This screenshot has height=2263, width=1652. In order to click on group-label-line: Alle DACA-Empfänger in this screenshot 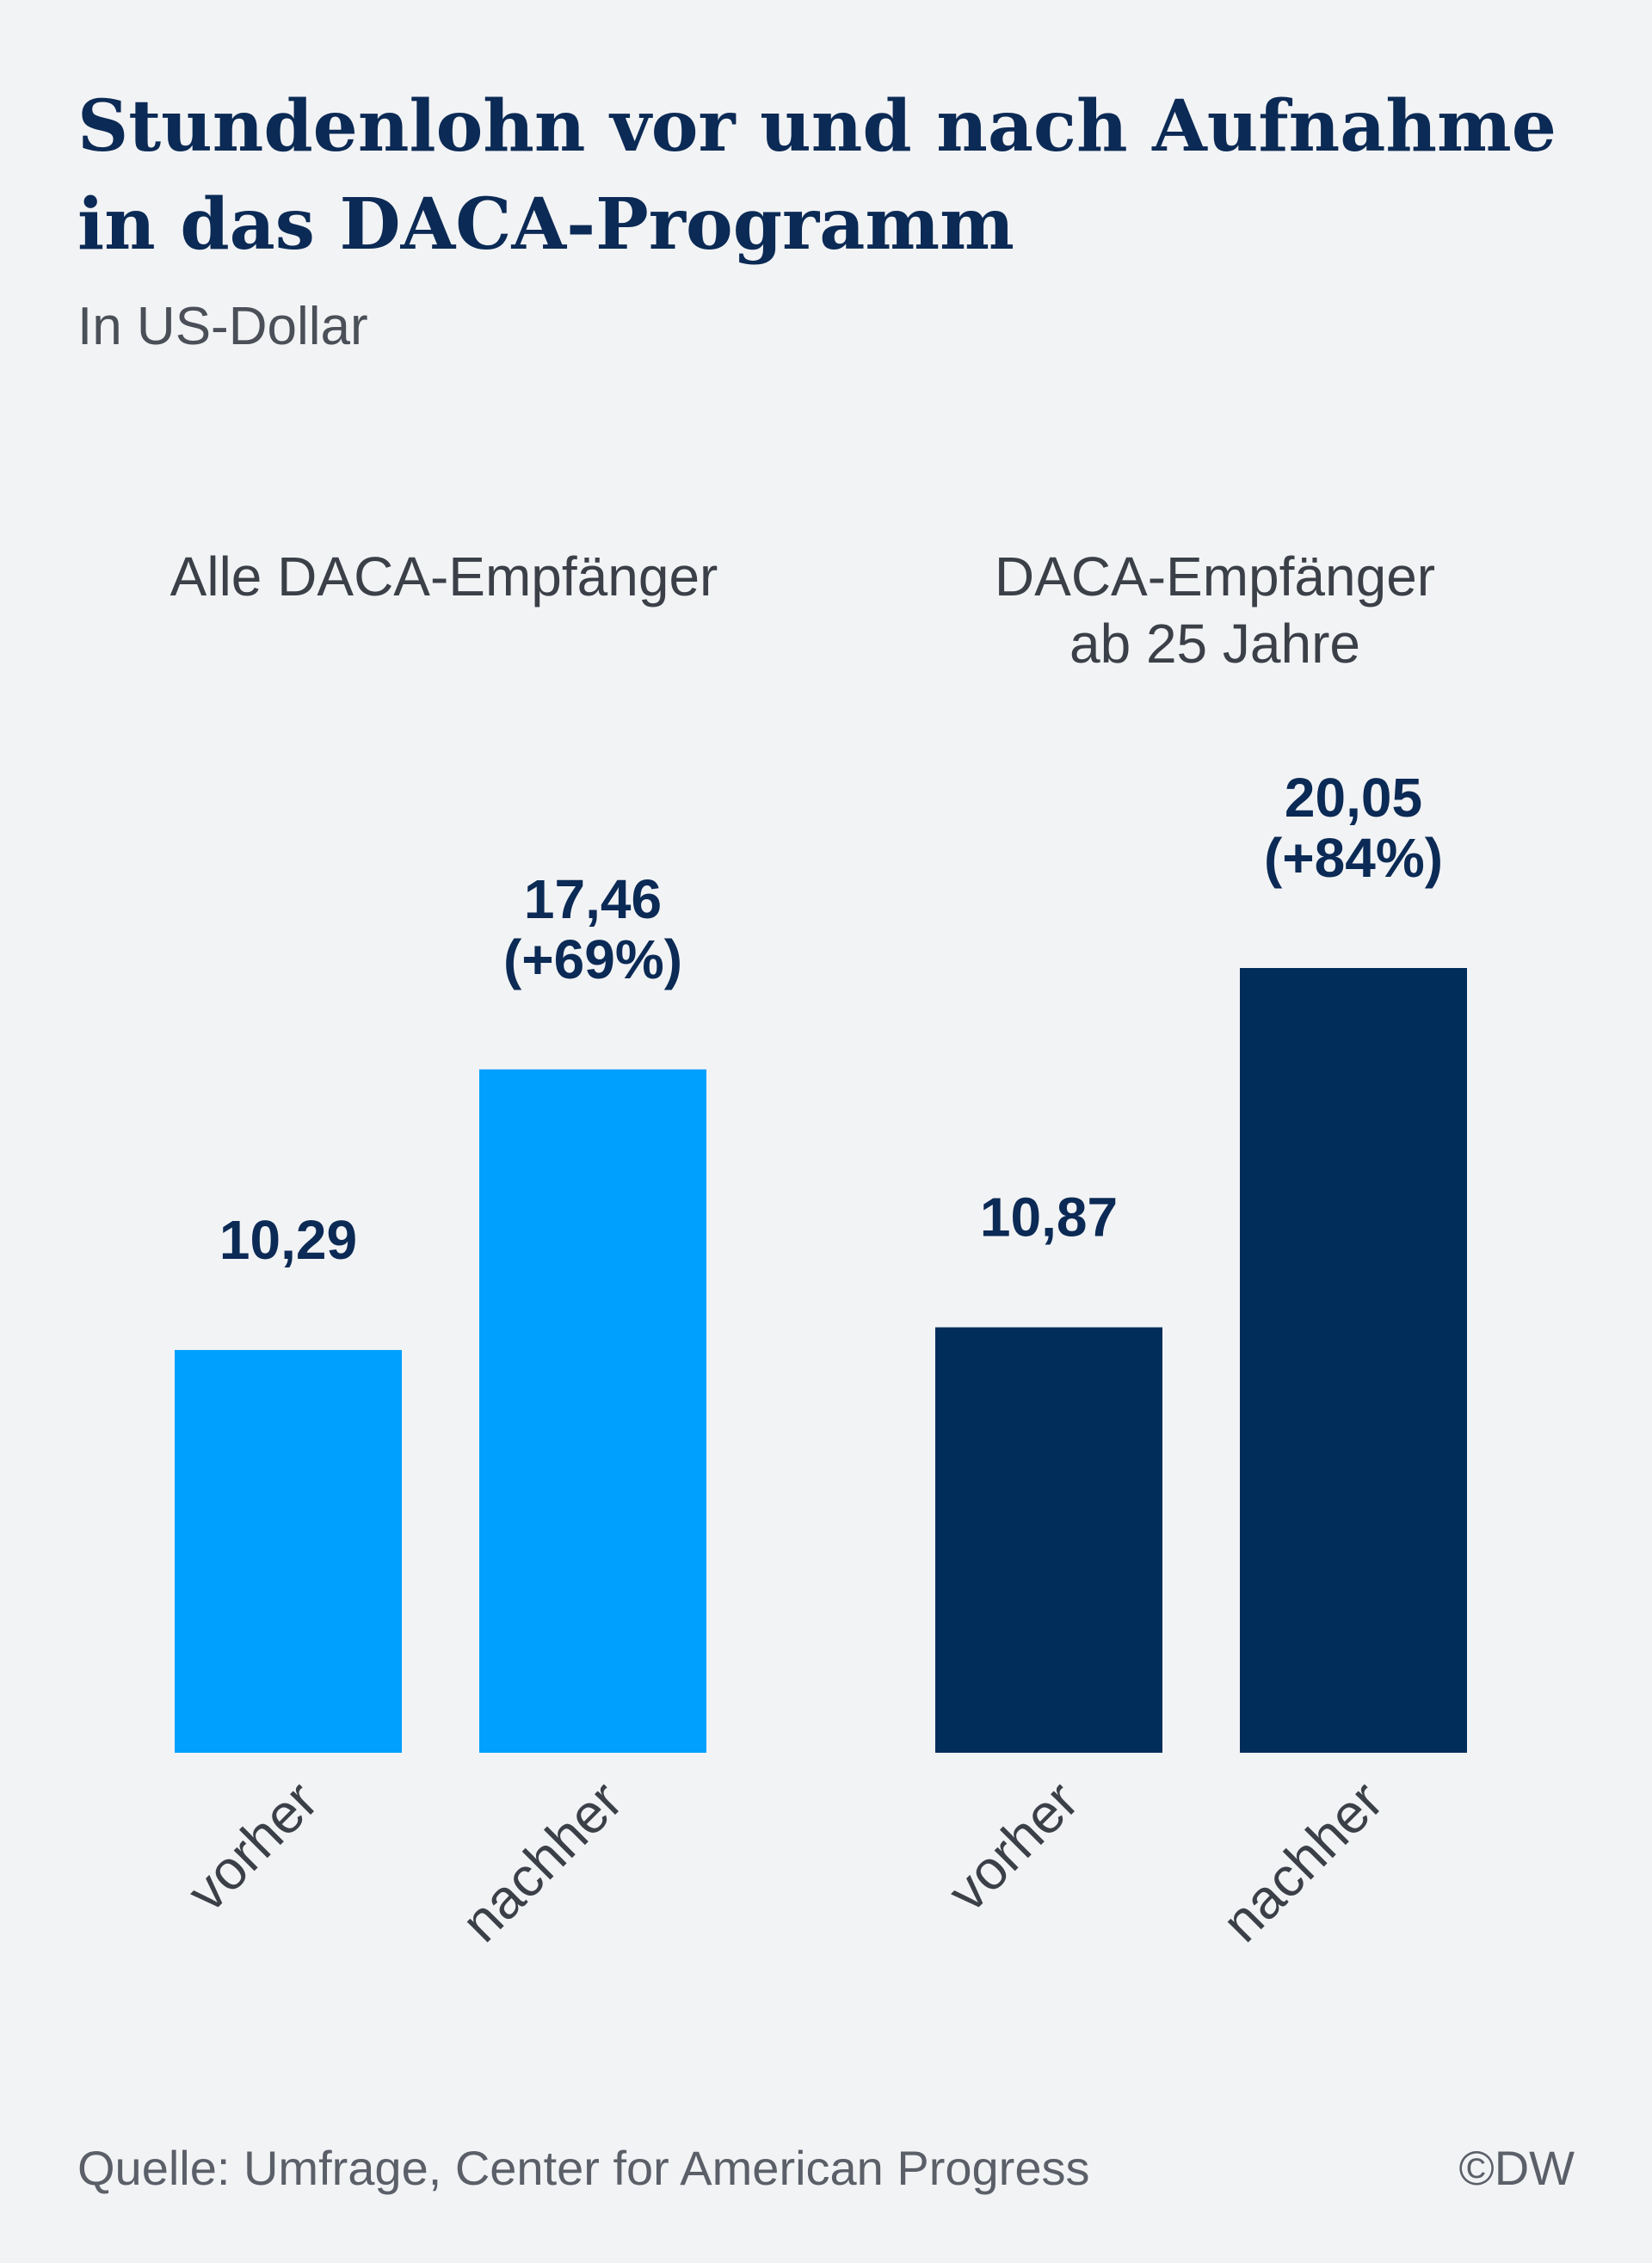, I will do `click(444, 577)`.